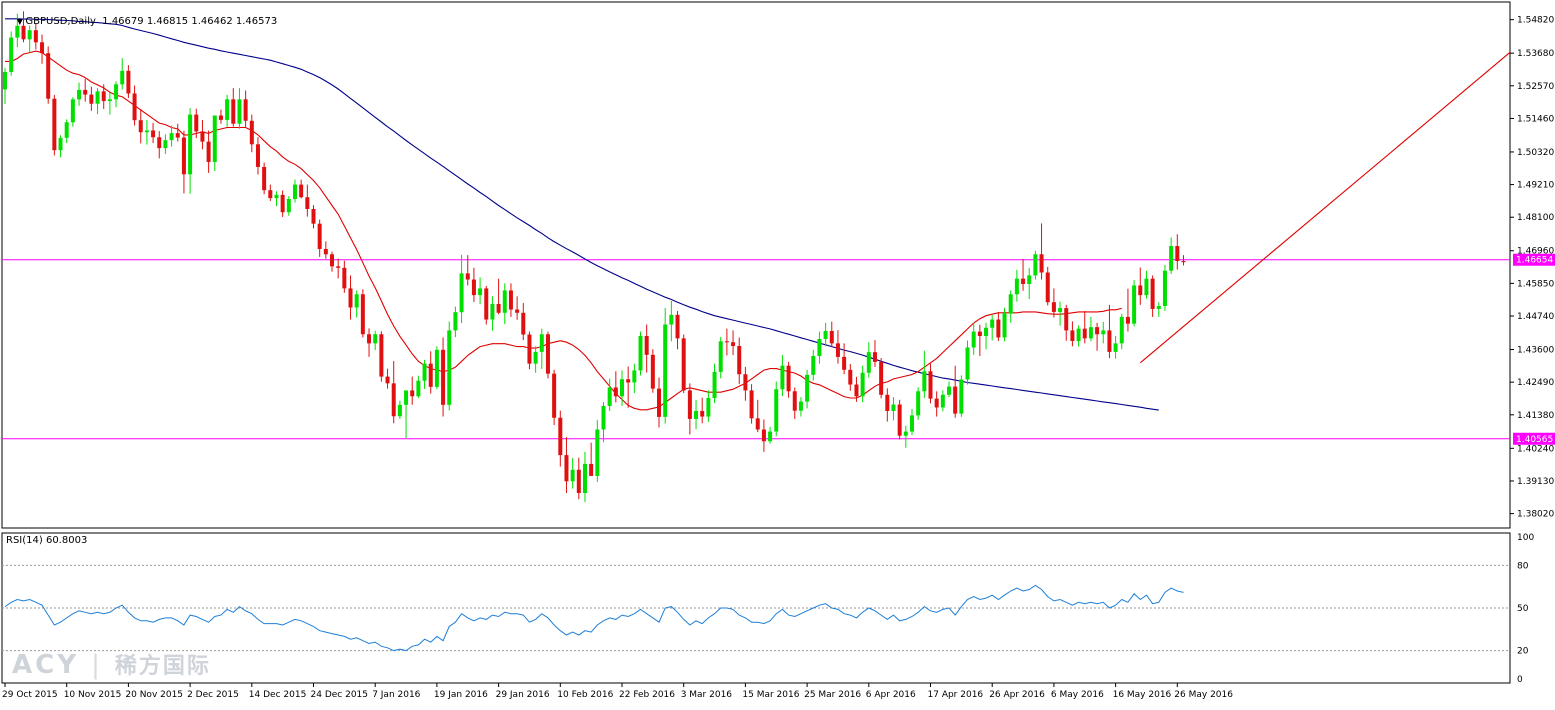 This screenshot has width=1555, height=710. I want to click on price-tick-label: 1.38020, so click(1535, 515).